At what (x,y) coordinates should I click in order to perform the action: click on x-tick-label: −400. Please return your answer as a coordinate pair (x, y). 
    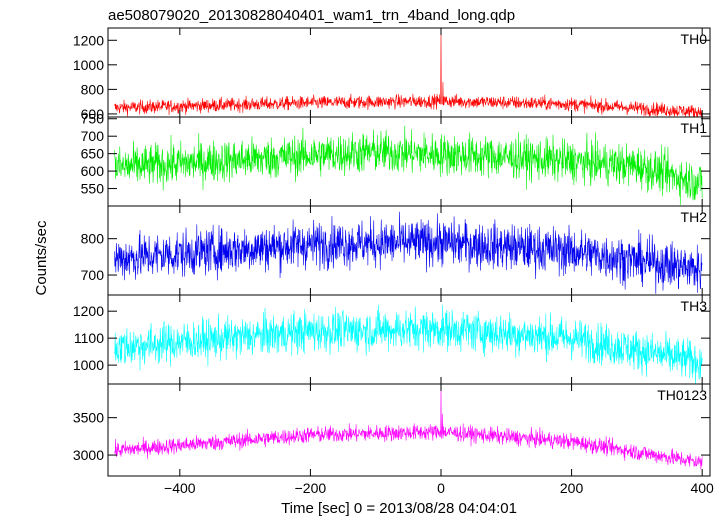
    Looking at the image, I should click on (180, 488).